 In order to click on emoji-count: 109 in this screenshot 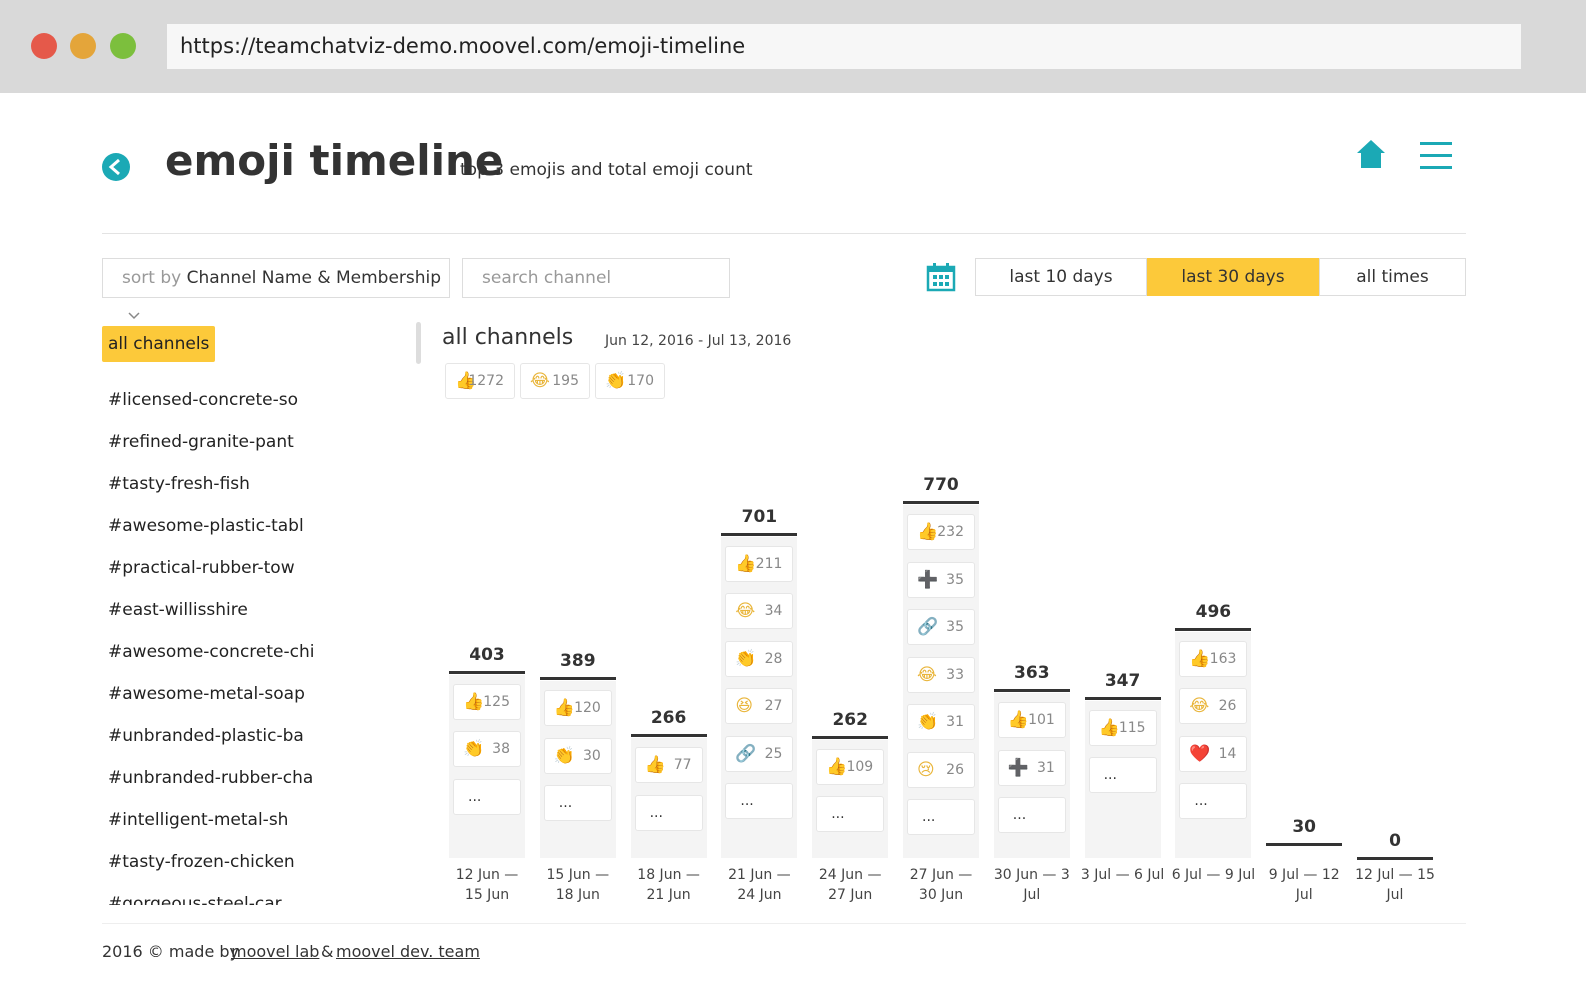, I will do `click(860, 766)`.